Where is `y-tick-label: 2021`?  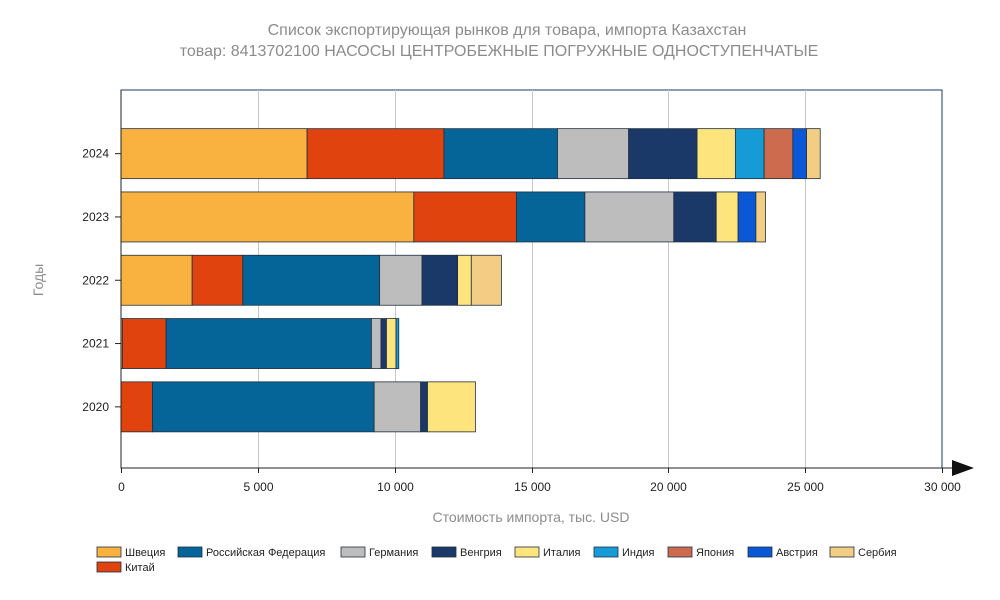
y-tick-label: 2021 is located at coordinates (95, 344).